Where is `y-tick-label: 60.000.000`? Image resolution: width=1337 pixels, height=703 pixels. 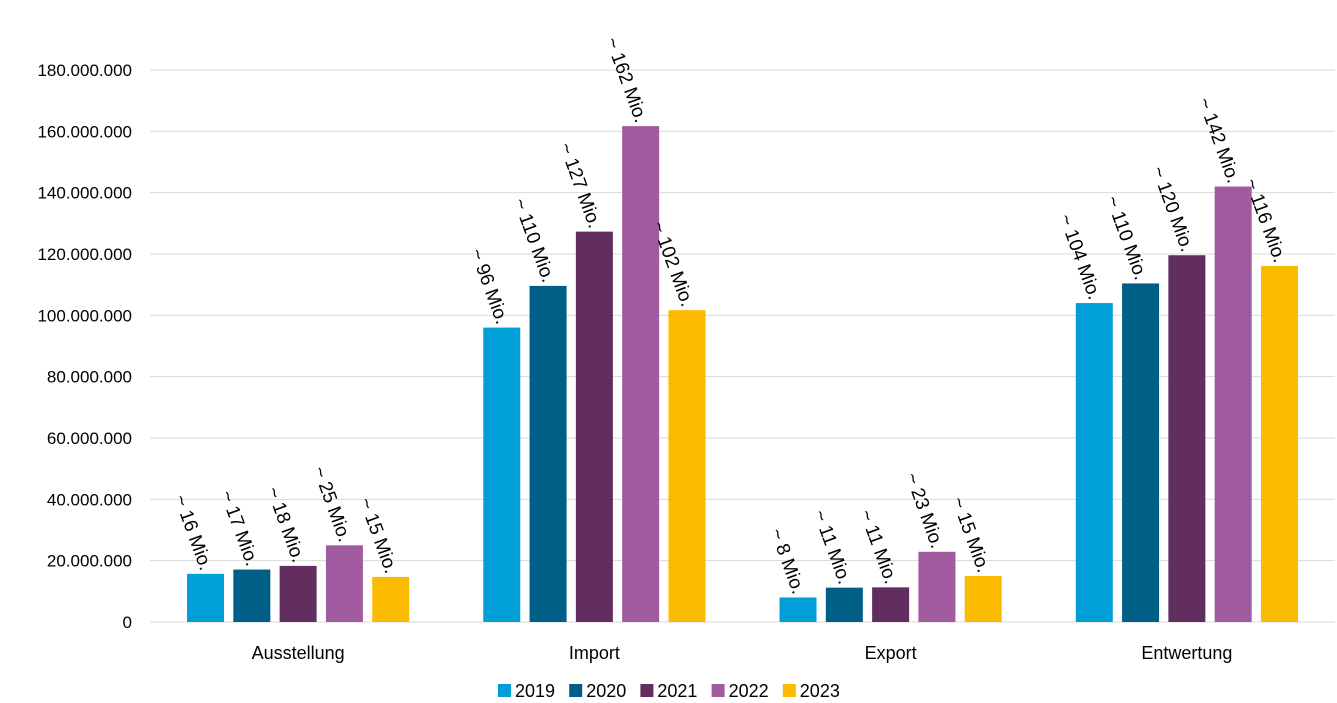 y-tick-label: 60.000.000 is located at coordinates (89, 438).